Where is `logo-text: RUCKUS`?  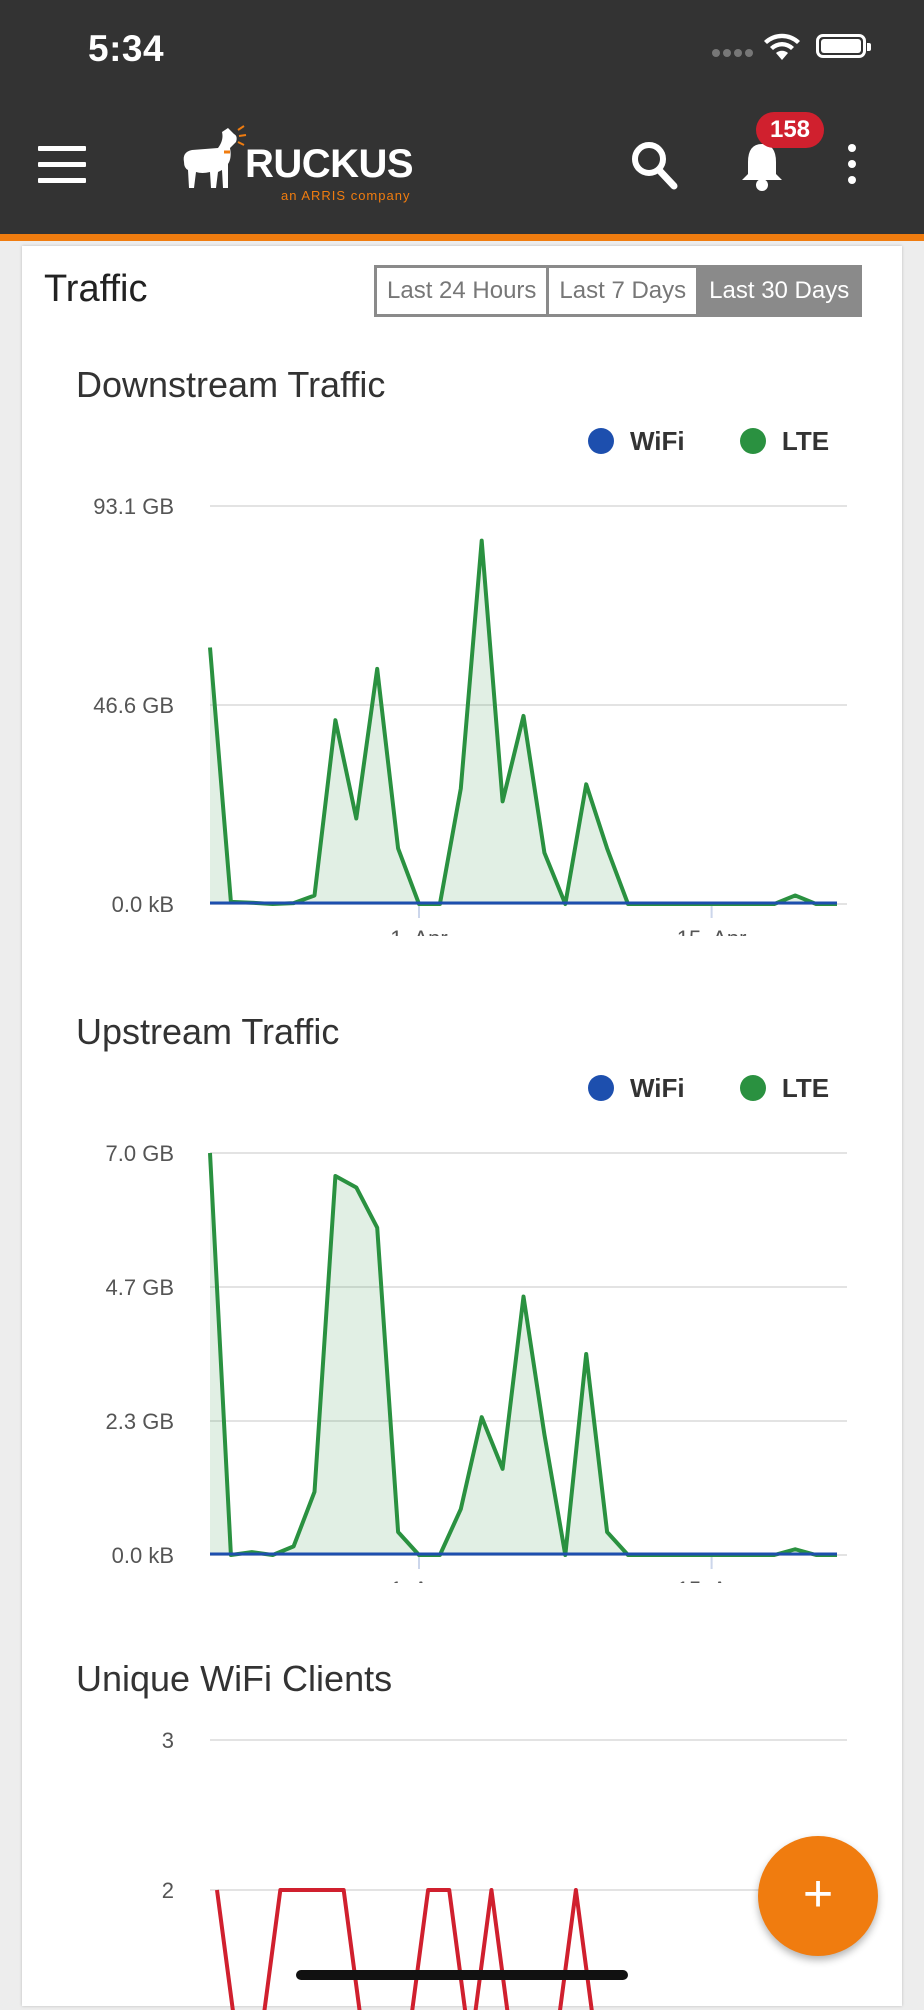
logo-text: RUCKUS is located at coordinates (329, 164).